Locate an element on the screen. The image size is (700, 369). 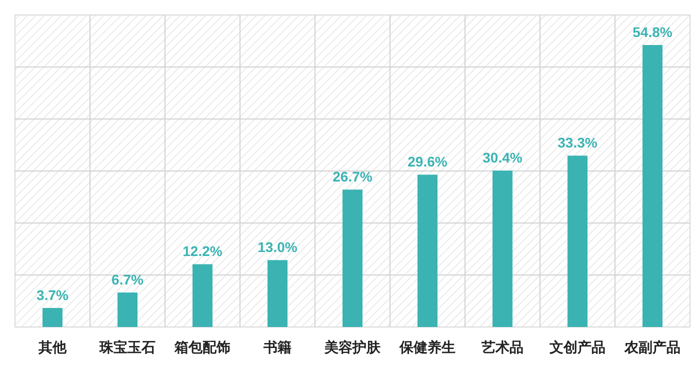
x-tick-label: 珠宝玉石 is located at coordinates (127, 347).